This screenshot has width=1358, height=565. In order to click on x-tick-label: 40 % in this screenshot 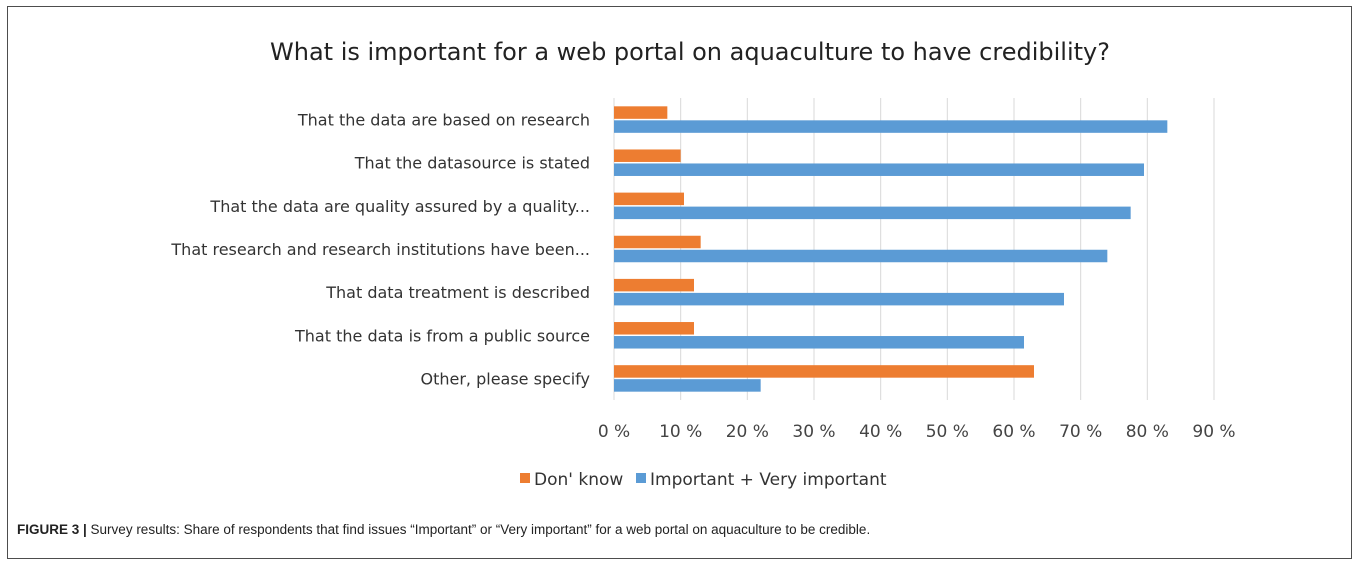, I will do `click(880, 432)`.